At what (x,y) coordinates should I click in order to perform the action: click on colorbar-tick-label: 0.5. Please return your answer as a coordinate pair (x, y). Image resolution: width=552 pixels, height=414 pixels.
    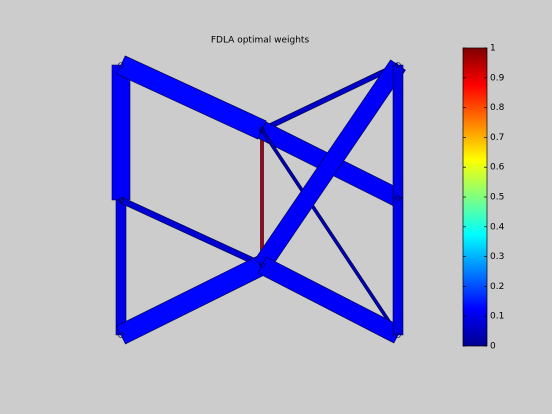
    Looking at the image, I should click on (497, 198).